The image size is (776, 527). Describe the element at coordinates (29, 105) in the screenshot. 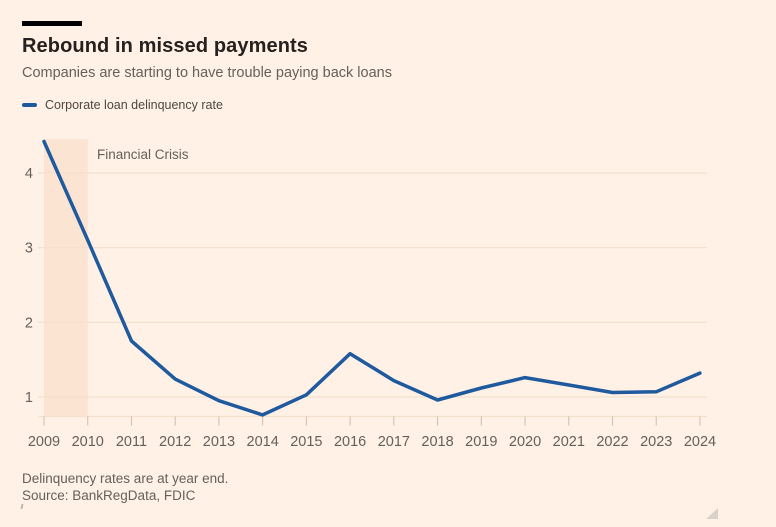

I see `legend-line-swatch` at that location.